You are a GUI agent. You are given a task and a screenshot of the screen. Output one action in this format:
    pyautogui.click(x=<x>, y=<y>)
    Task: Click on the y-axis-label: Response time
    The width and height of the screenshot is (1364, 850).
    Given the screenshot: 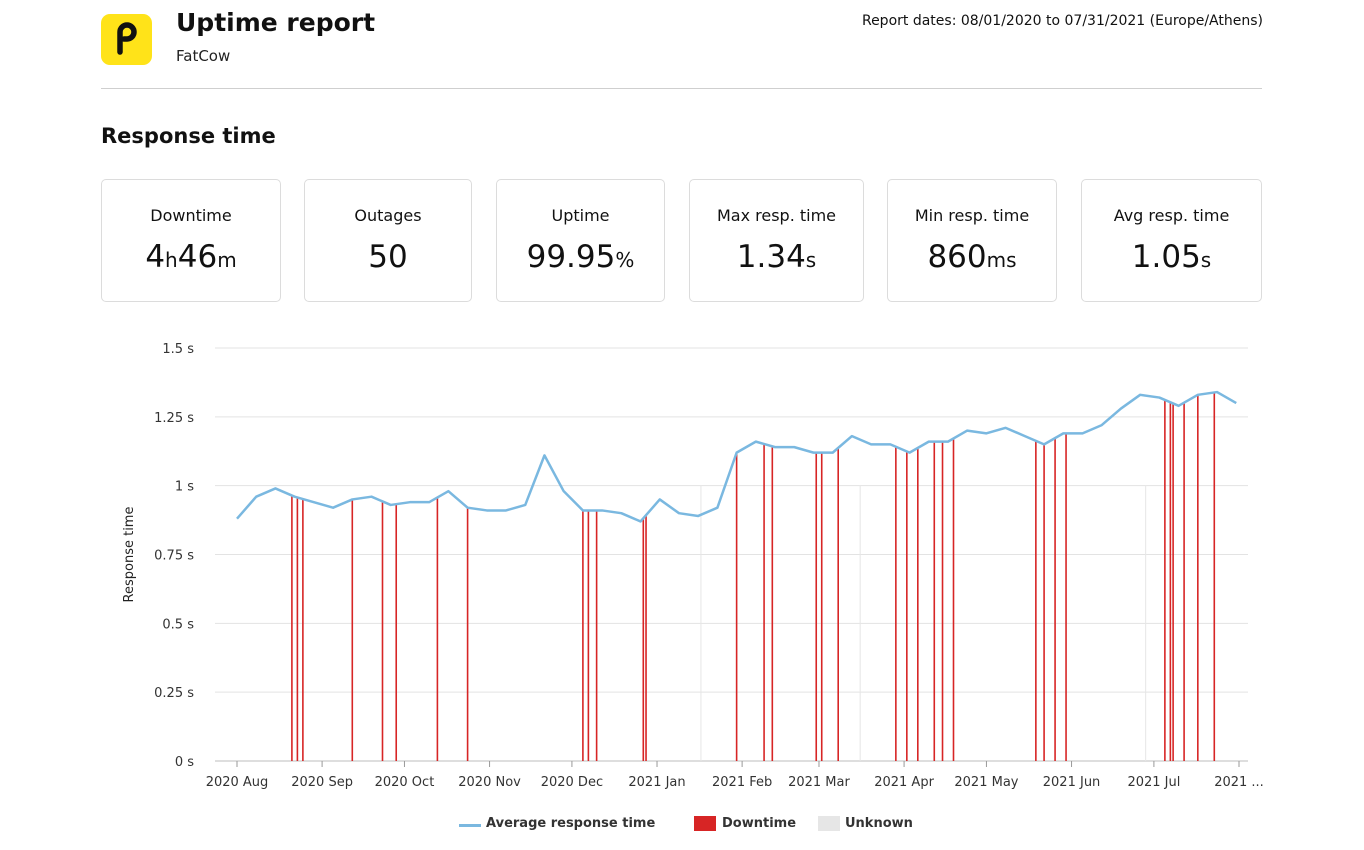 What is the action you would take?
    pyautogui.click(x=129, y=555)
    